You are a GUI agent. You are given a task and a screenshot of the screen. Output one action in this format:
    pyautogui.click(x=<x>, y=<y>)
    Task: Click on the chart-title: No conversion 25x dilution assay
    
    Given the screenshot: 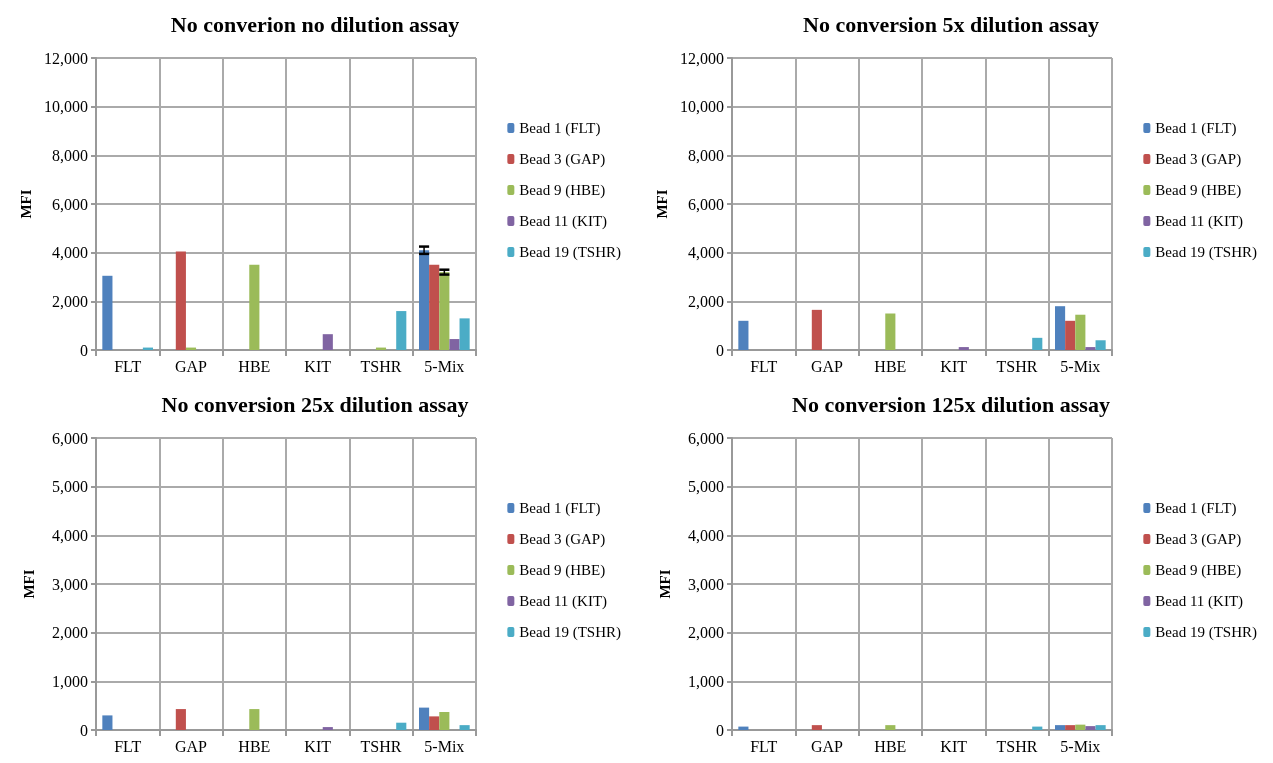 What is the action you would take?
    pyautogui.click(x=315, y=404)
    